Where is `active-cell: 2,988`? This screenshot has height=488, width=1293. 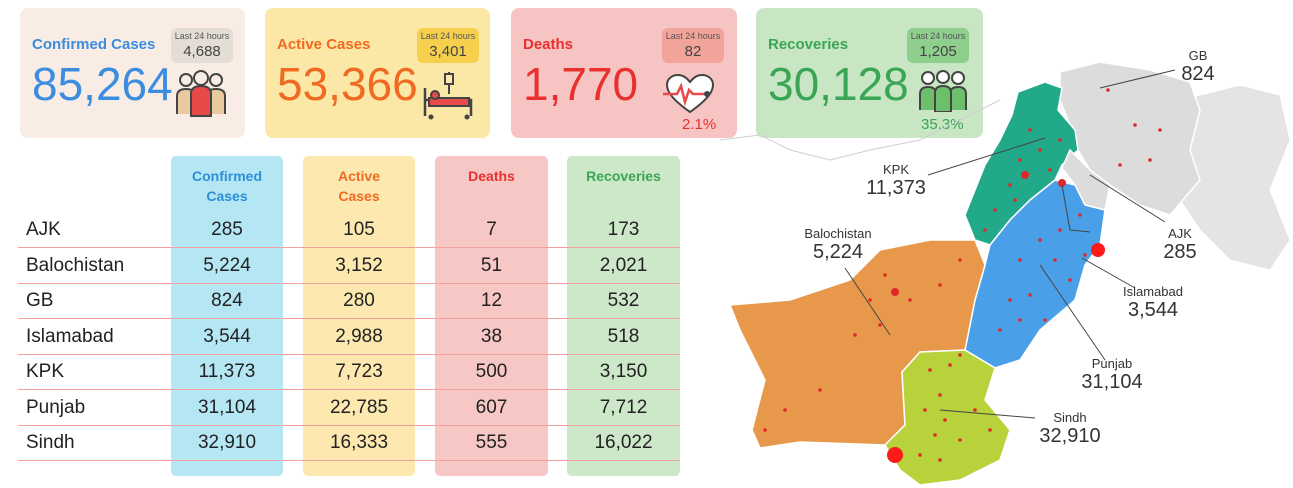
active-cell: 2,988 is located at coordinates (359, 336).